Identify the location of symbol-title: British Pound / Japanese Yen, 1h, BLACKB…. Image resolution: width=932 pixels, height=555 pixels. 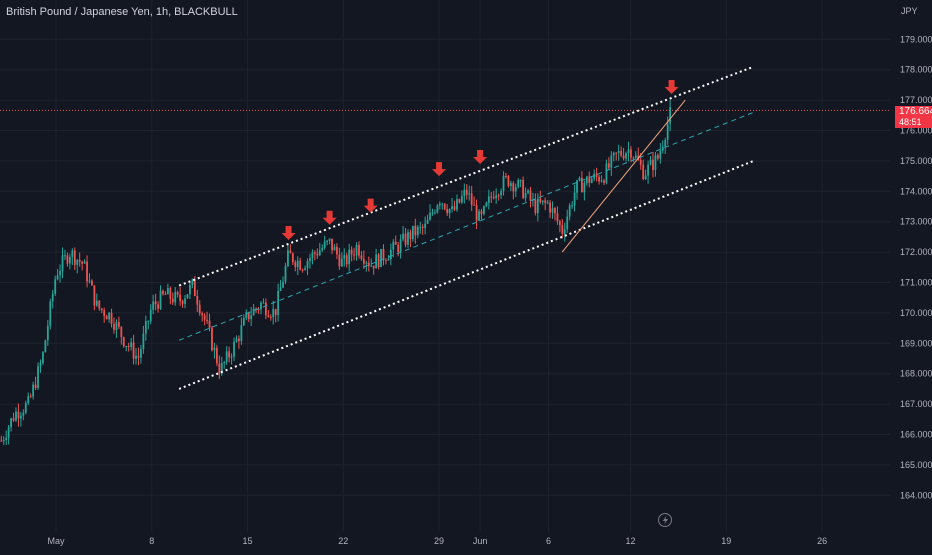
(122, 12).